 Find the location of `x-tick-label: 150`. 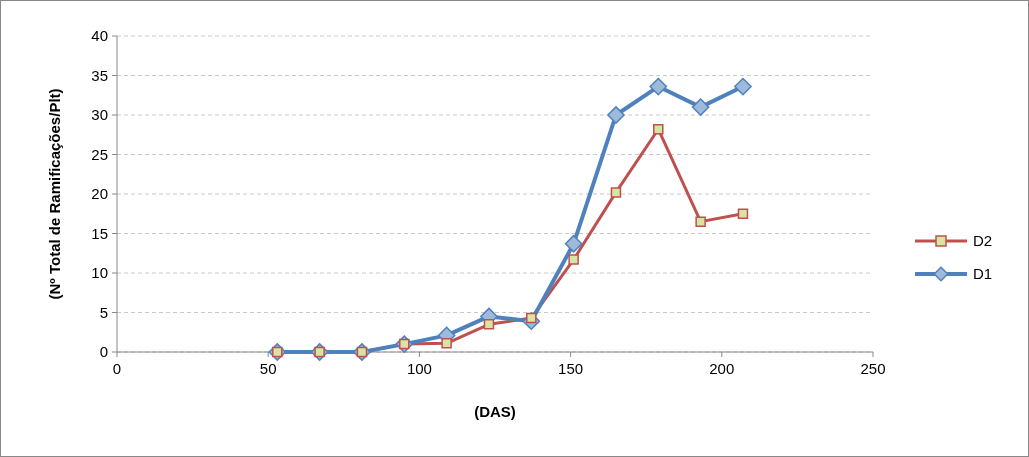

x-tick-label: 150 is located at coordinates (571, 368).